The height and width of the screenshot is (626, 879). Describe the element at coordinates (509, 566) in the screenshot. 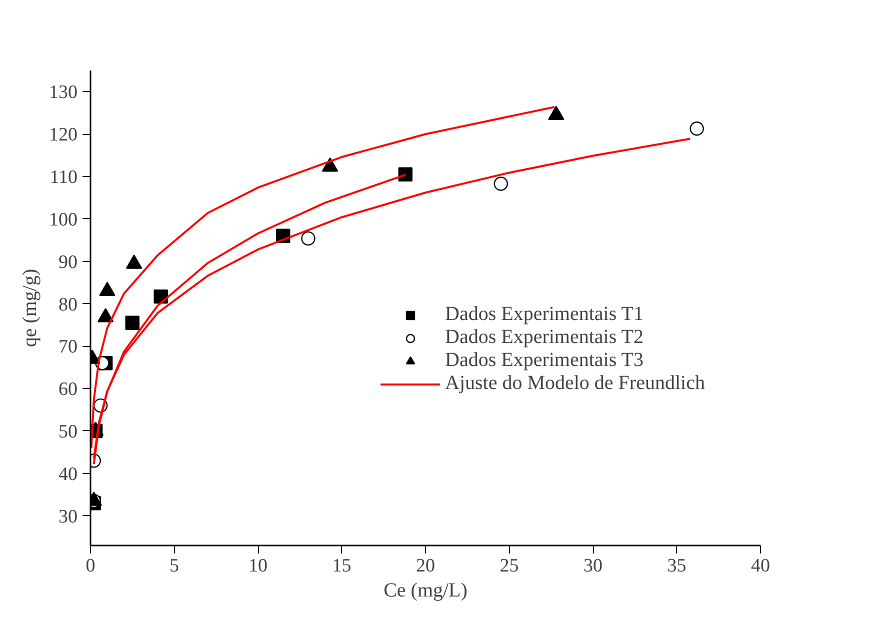

I see `x-tick-label: 25` at that location.